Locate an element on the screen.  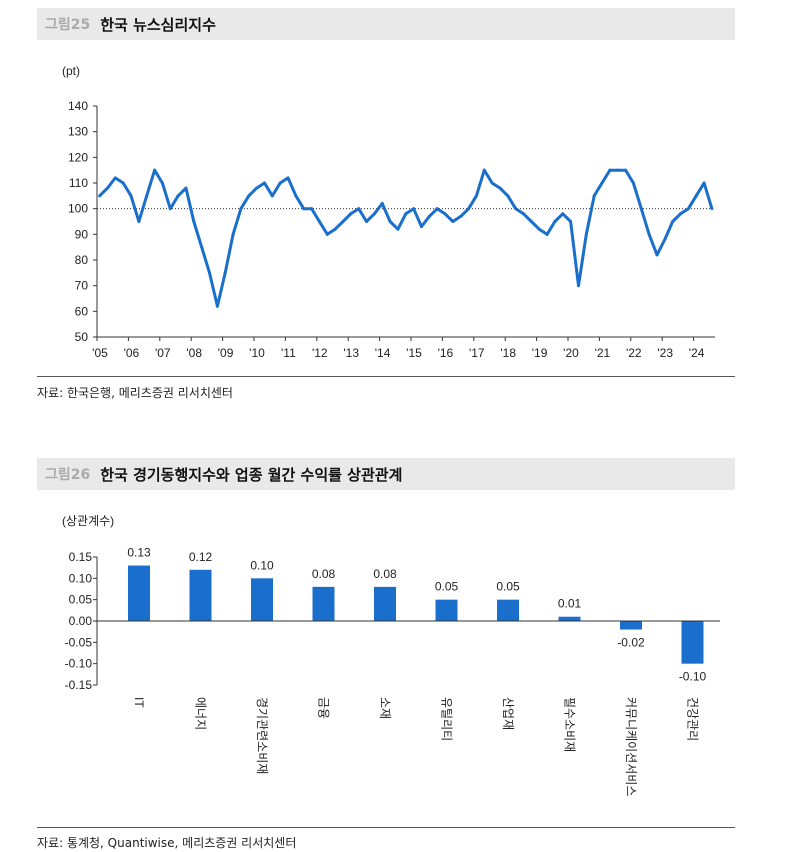
x-tick-label: '13 is located at coordinates (351, 353).